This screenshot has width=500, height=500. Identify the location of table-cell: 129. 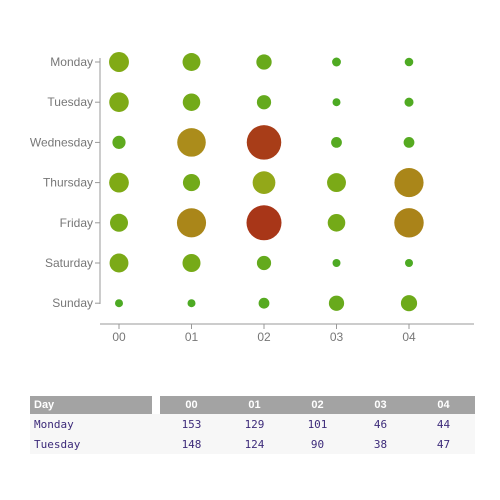
(254, 424).